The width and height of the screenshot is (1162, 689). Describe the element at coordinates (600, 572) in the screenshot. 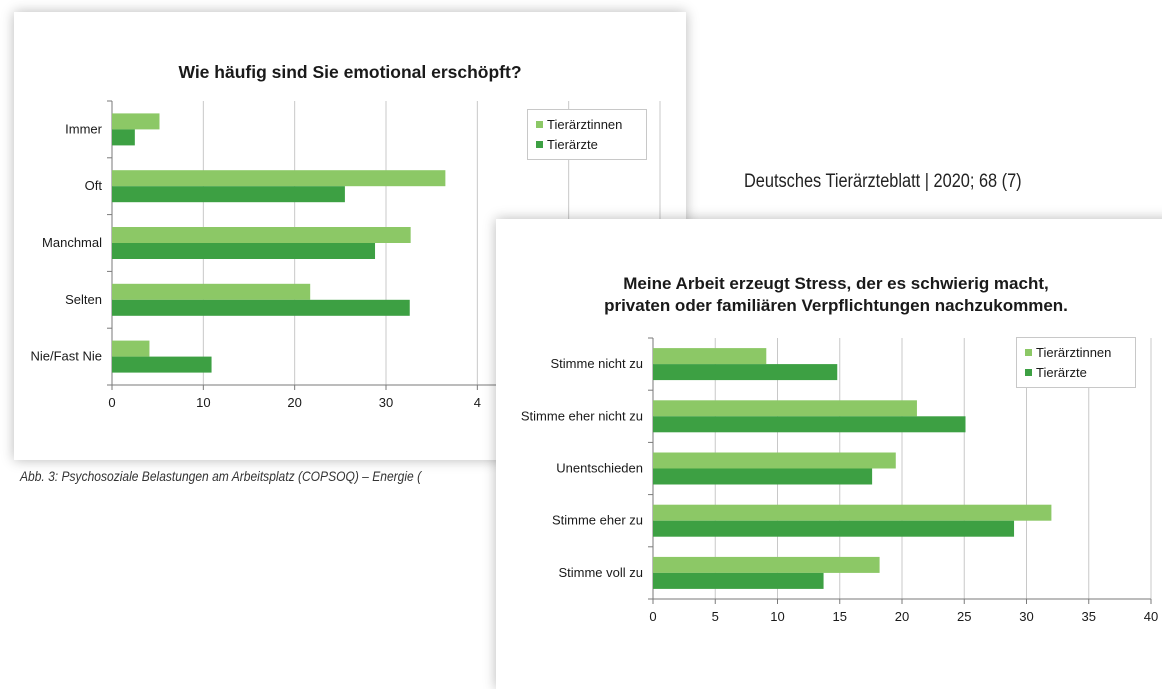

I see `category-label: Stimme voll zu` at that location.